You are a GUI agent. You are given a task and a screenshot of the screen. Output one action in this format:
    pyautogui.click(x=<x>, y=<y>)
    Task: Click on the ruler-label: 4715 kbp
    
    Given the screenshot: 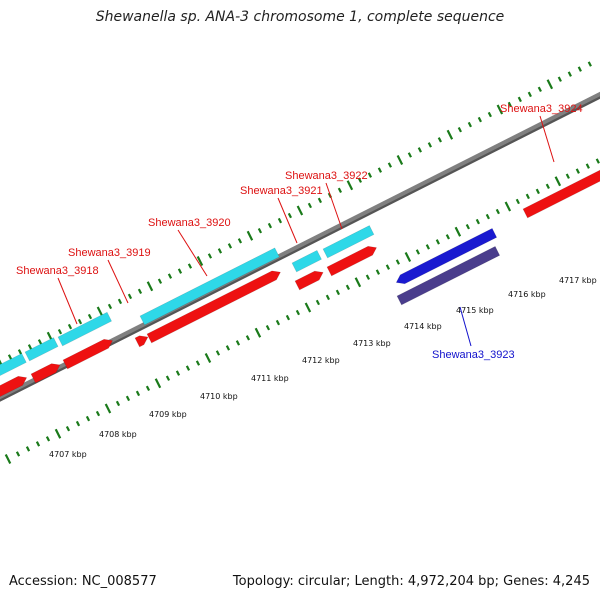 What is the action you would take?
    pyautogui.click(x=475, y=310)
    